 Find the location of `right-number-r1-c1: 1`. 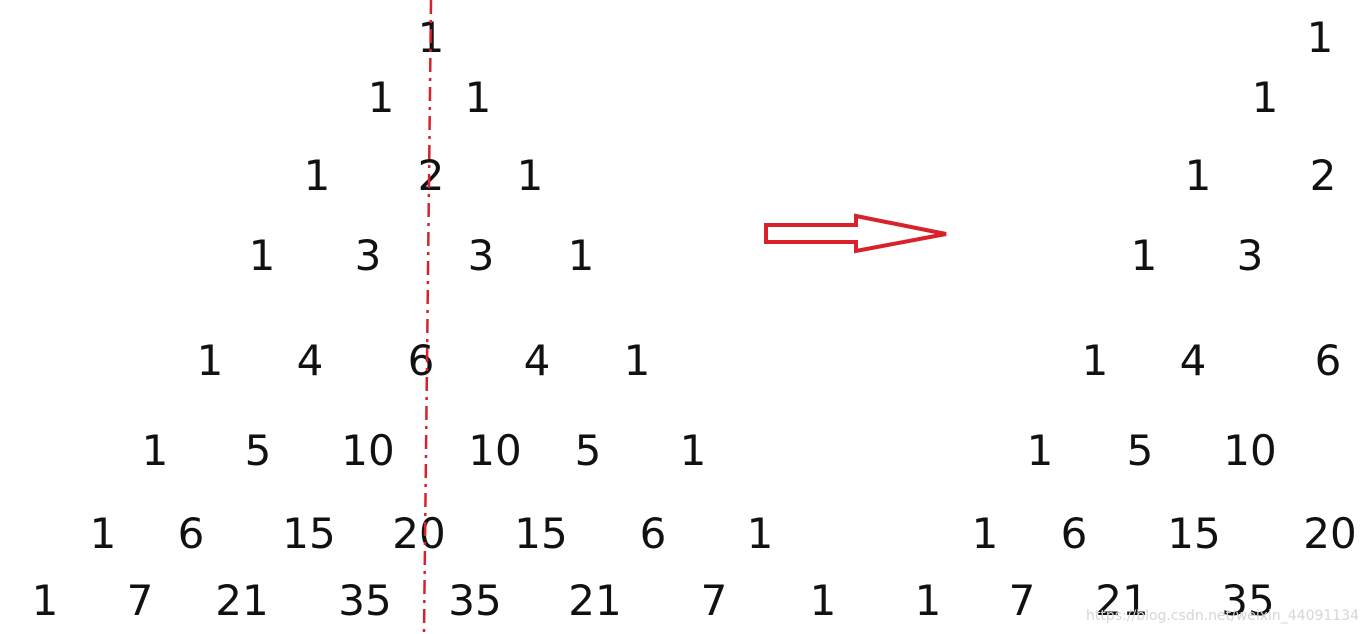

right-number-r1-c1: 1 is located at coordinates (1320, 37).